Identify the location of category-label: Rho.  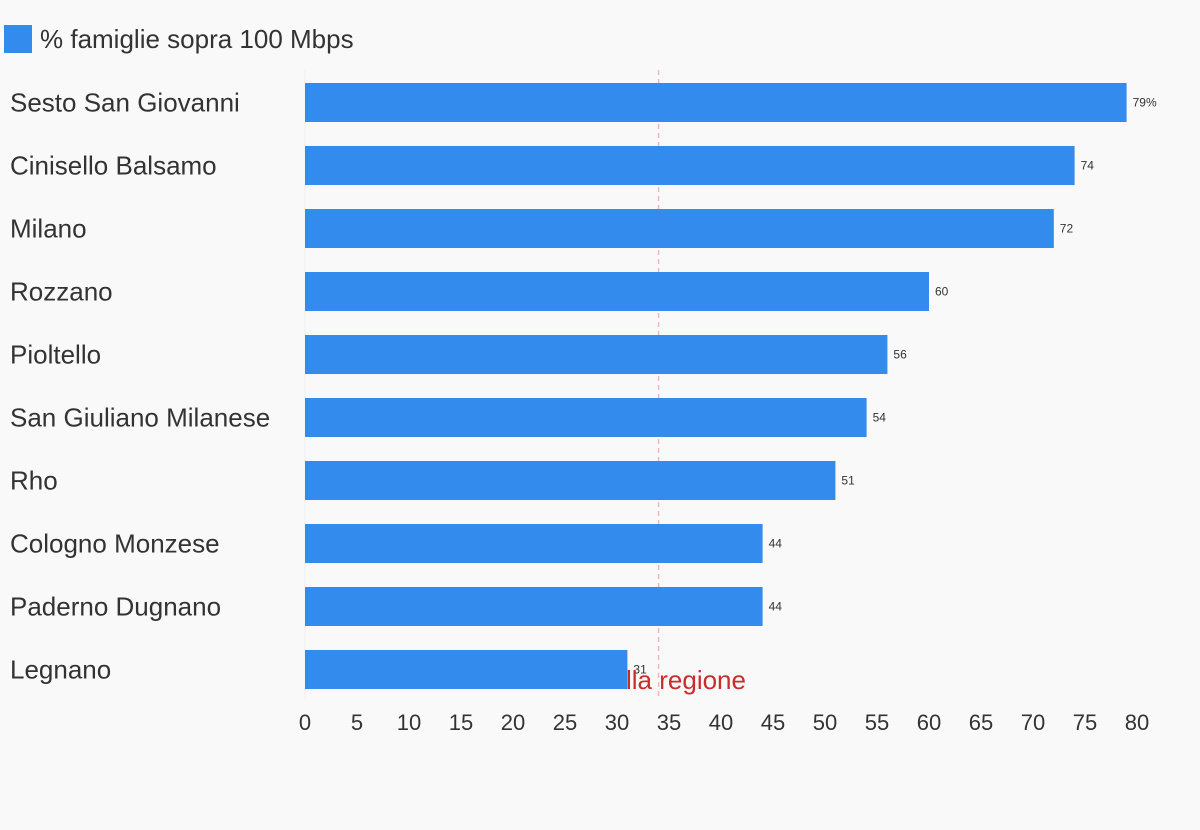
(34, 481).